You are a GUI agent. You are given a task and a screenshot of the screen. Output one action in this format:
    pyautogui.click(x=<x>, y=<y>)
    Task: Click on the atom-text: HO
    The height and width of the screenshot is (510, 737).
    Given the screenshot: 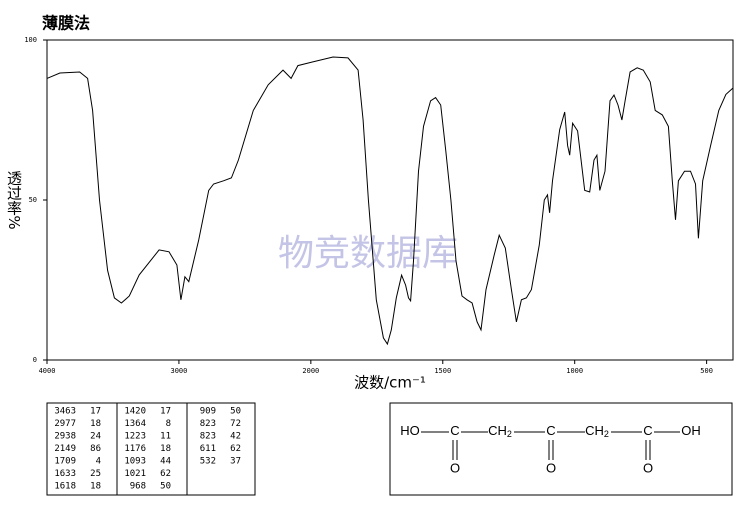 What is the action you would take?
    pyautogui.click(x=410, y=430)
    